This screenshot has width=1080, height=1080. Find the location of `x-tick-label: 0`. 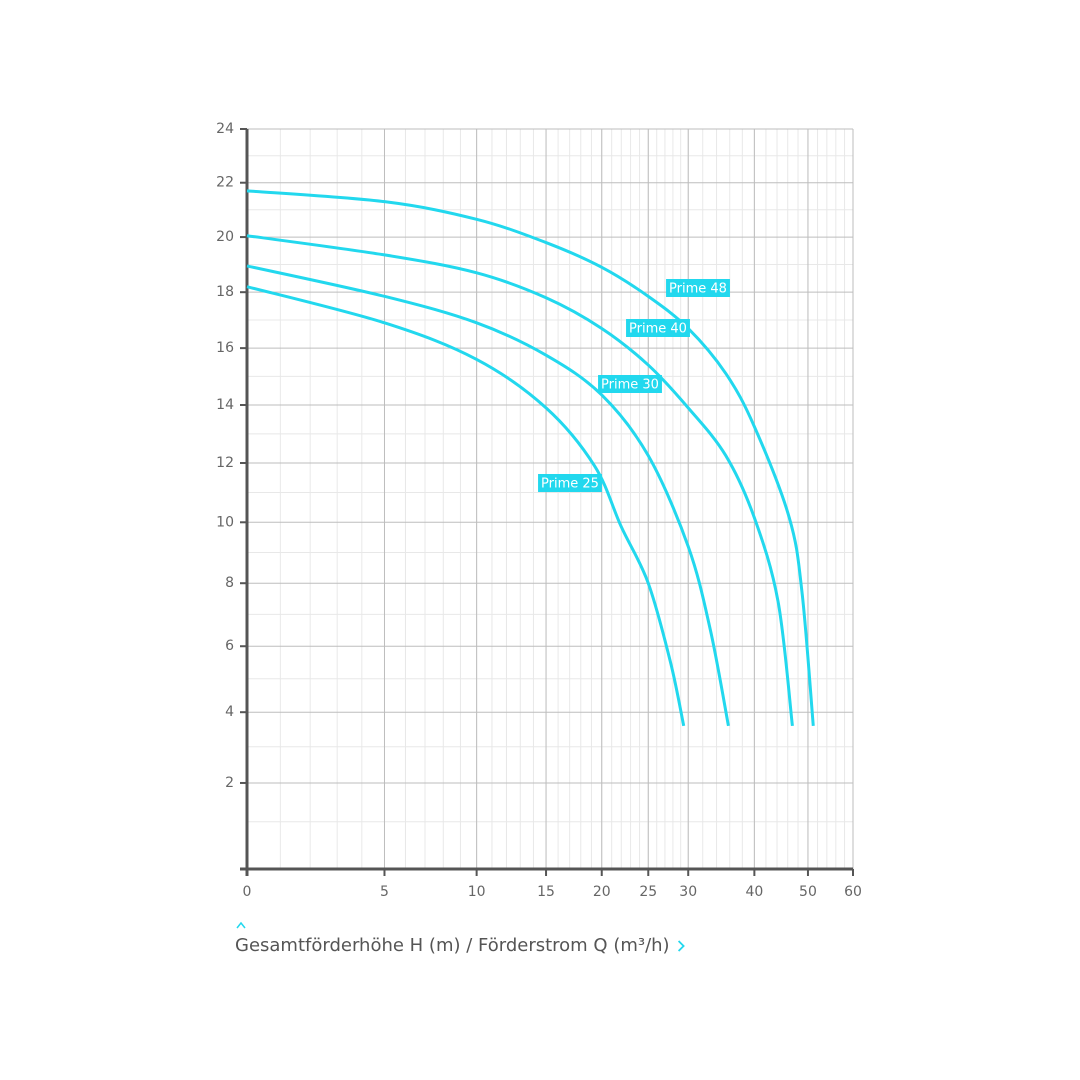

x-tick-label: 0 is located at coordinates (247, 892).